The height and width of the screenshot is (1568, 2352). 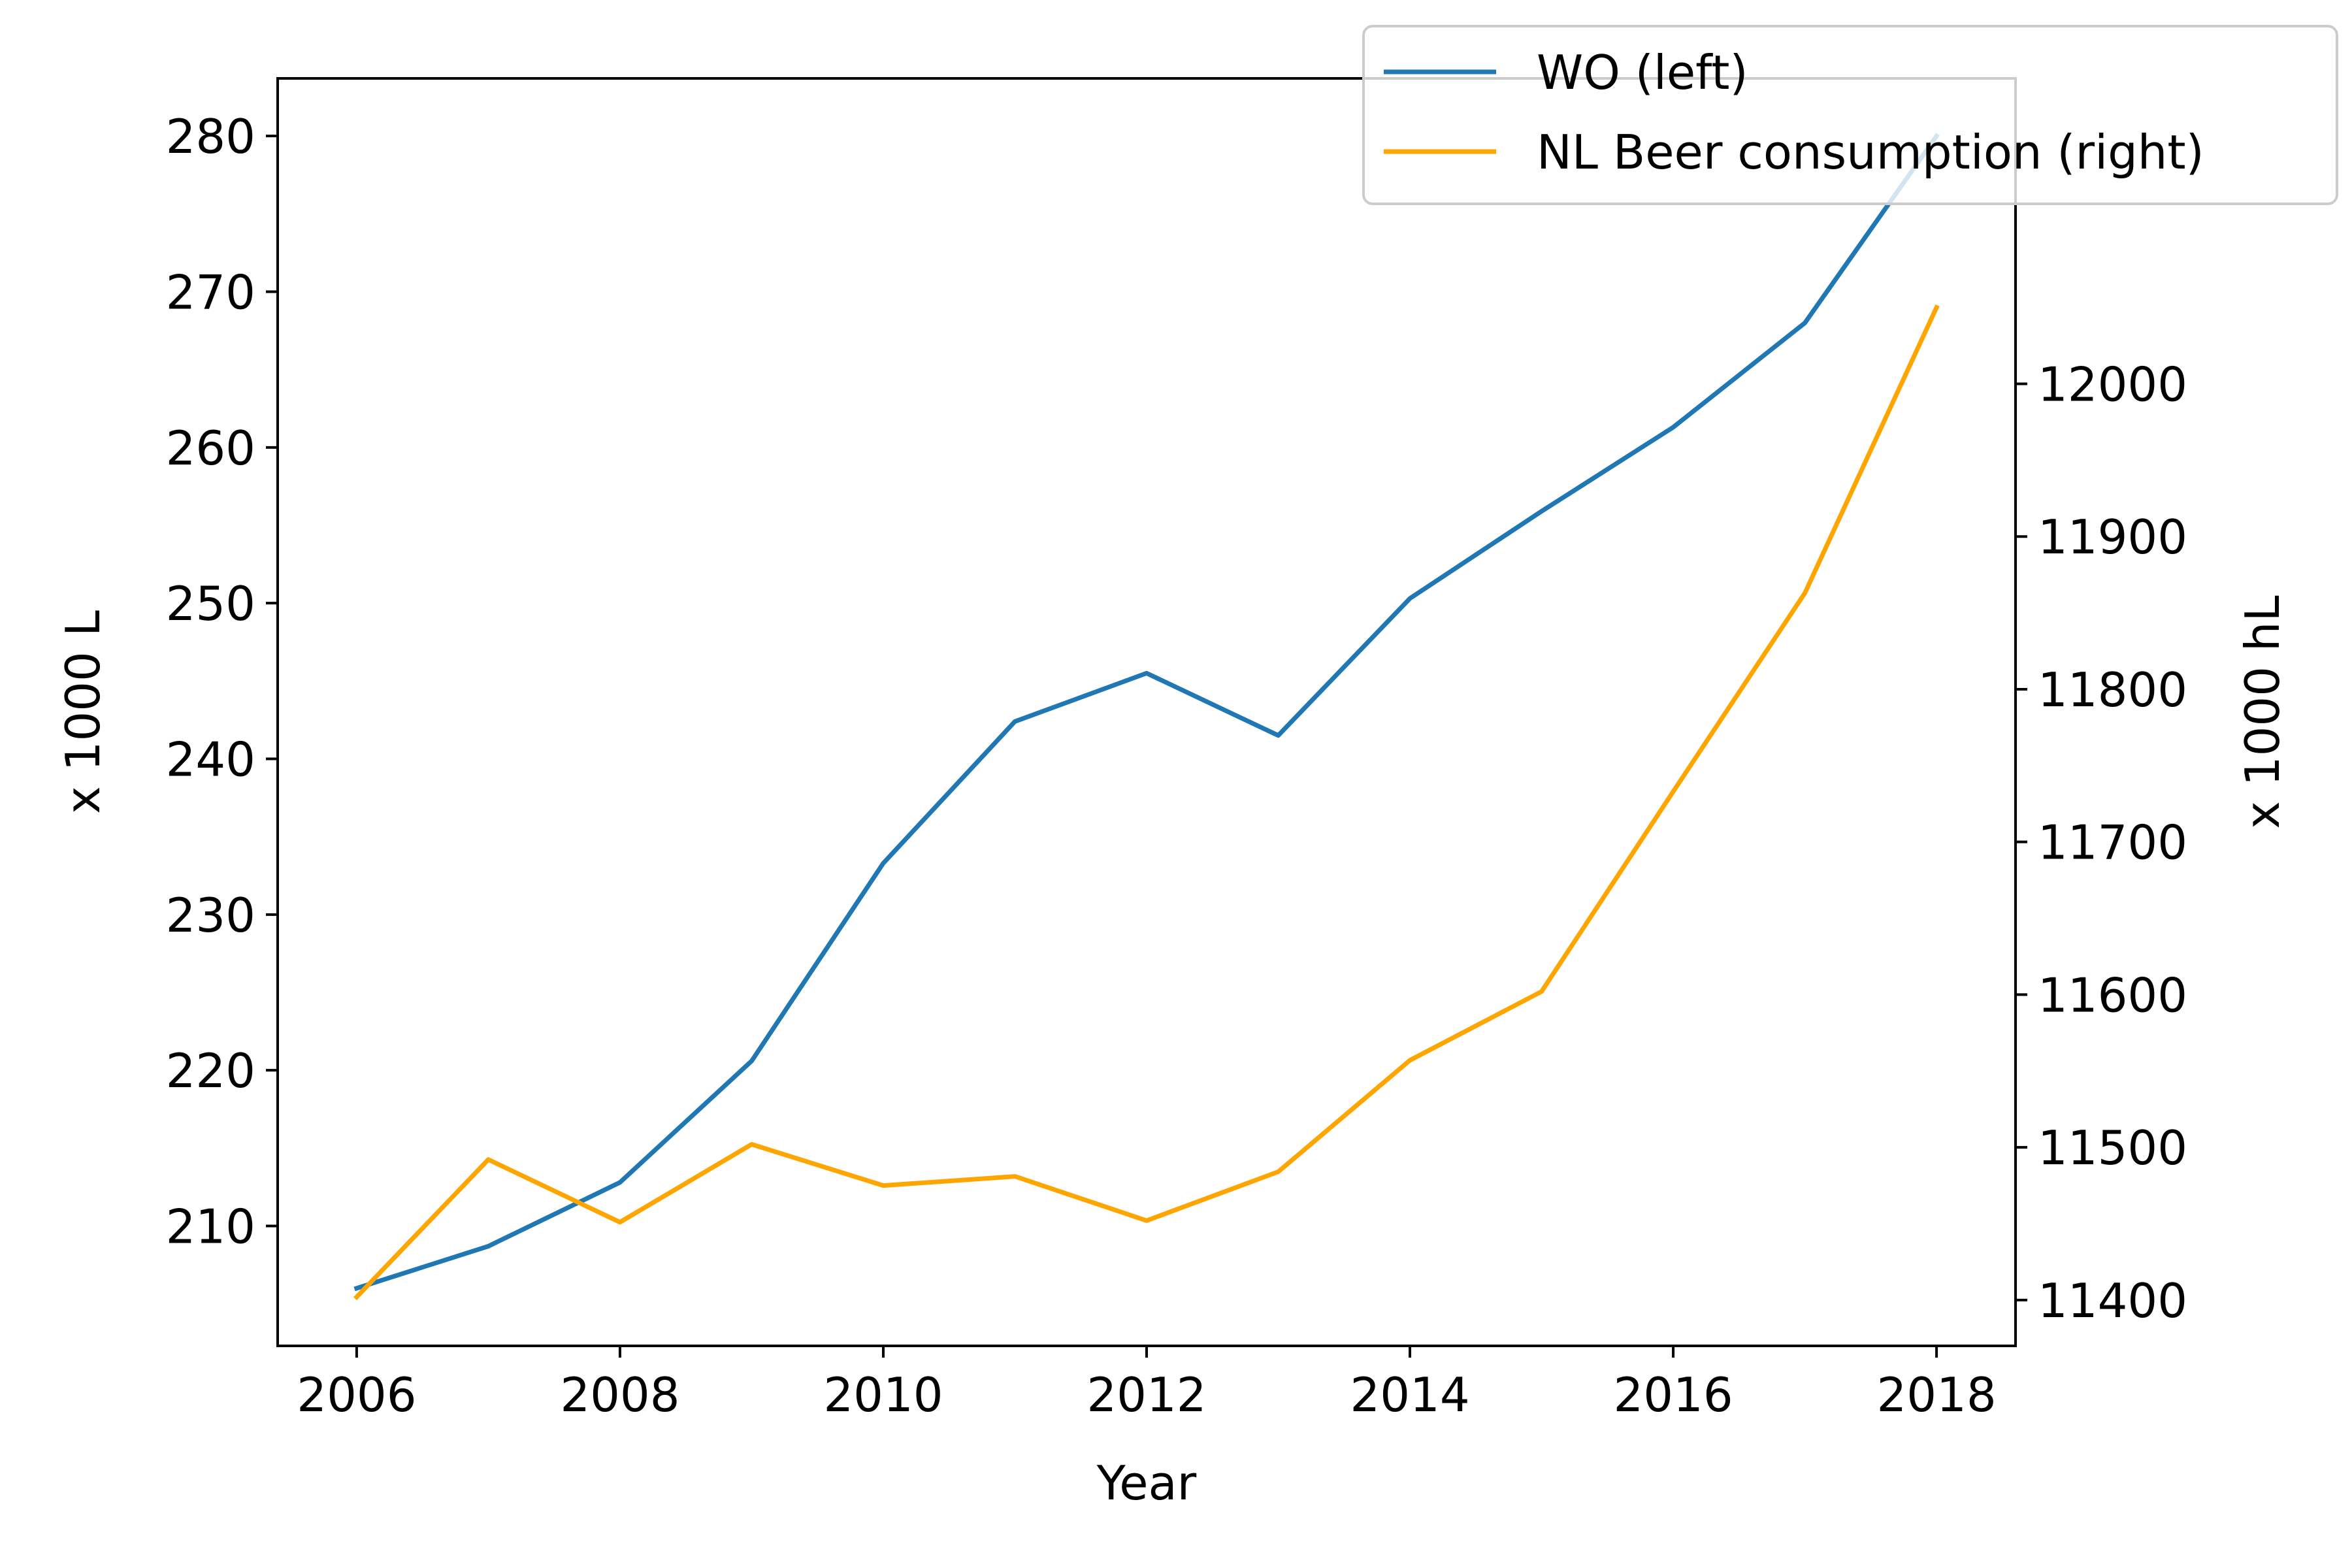 What do you see at coordinates (2112, 995) in the screenshot?
I see `right-y-tick-label: 11600` at bounding box center [2112, 995].